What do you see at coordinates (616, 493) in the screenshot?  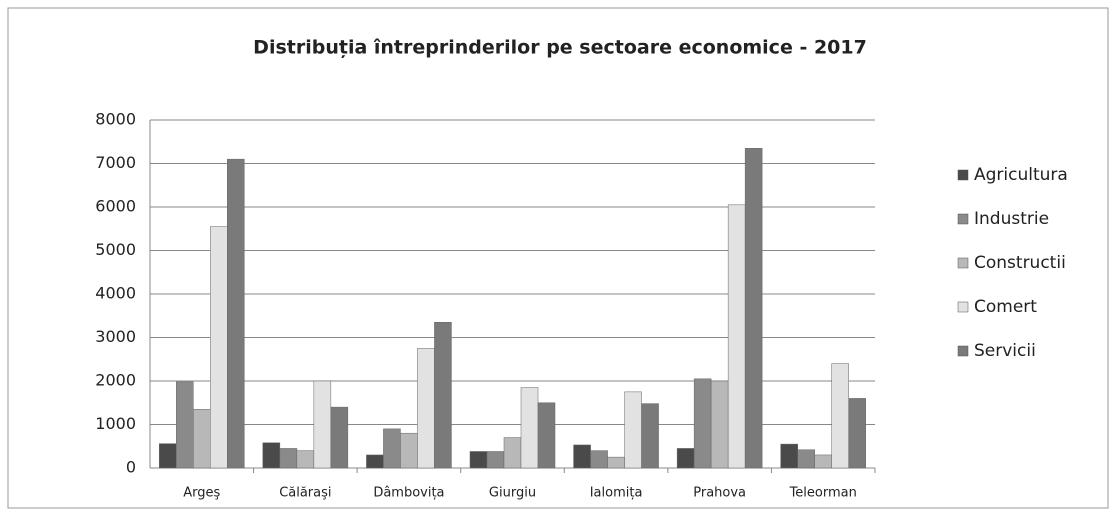 I see `x-tick-label: Ialomița` at bounding box center [616, 493].